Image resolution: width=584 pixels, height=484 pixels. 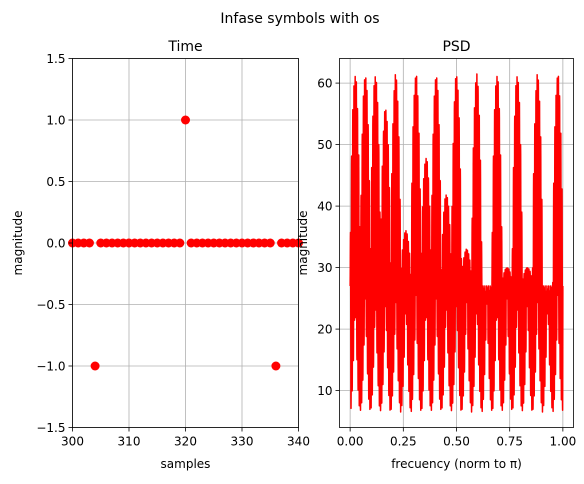 What do you see at coordinates (185, 442) in the screenshot?
I see `time-x-tick-label: 320` at bounding box center [185, 442].